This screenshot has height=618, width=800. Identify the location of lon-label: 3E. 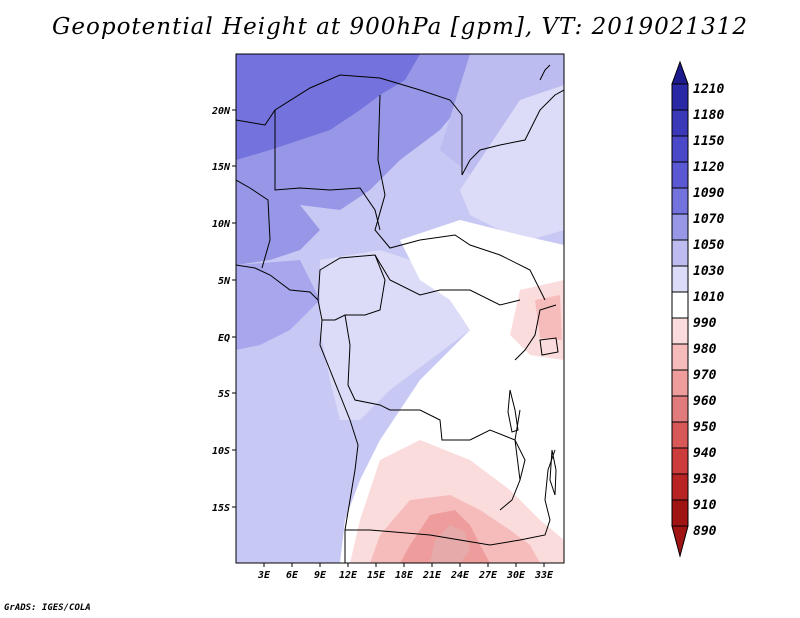
(264, 575).